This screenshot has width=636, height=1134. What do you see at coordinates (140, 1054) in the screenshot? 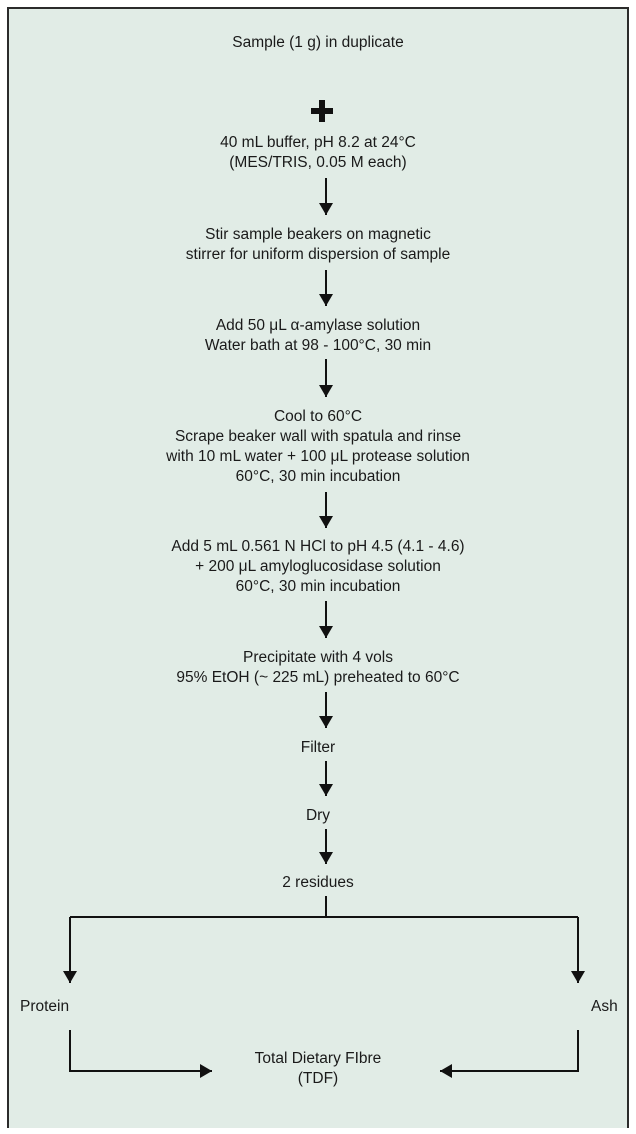
I see `arrow-protein-to-tdf` at bounding box center [140, 1054].